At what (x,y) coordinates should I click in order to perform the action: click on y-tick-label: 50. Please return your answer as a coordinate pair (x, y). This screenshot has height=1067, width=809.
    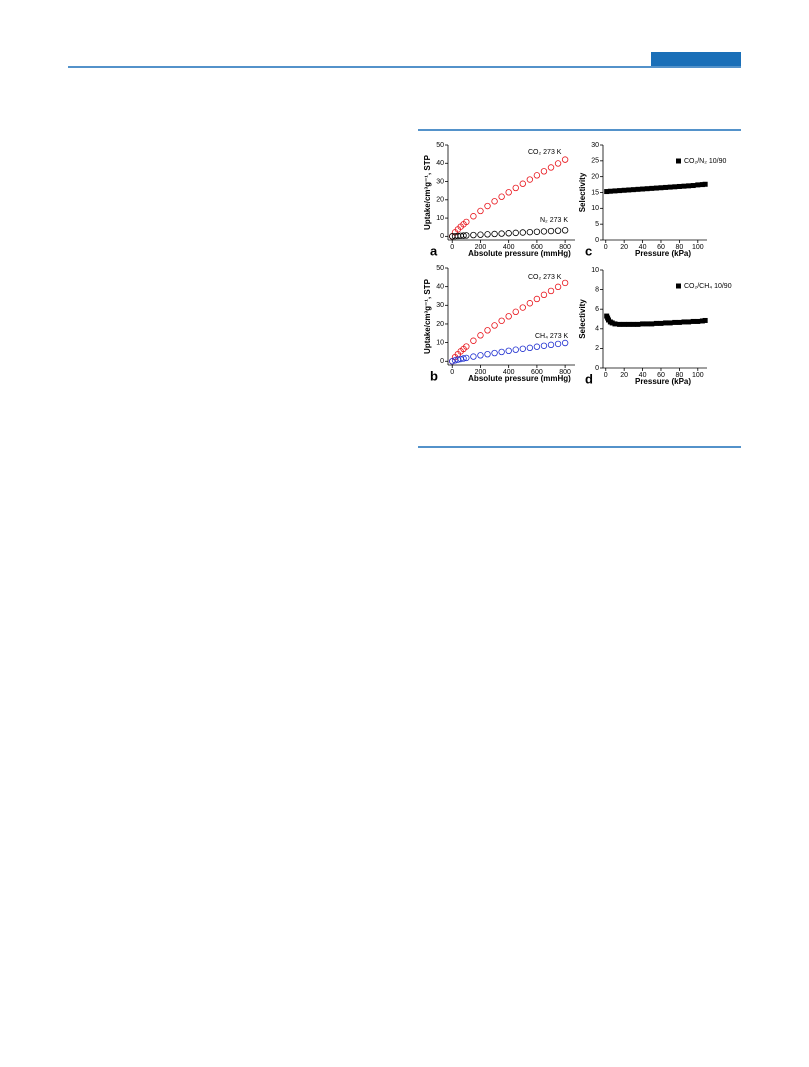
    Looking at the image, I should click on (440, 268).